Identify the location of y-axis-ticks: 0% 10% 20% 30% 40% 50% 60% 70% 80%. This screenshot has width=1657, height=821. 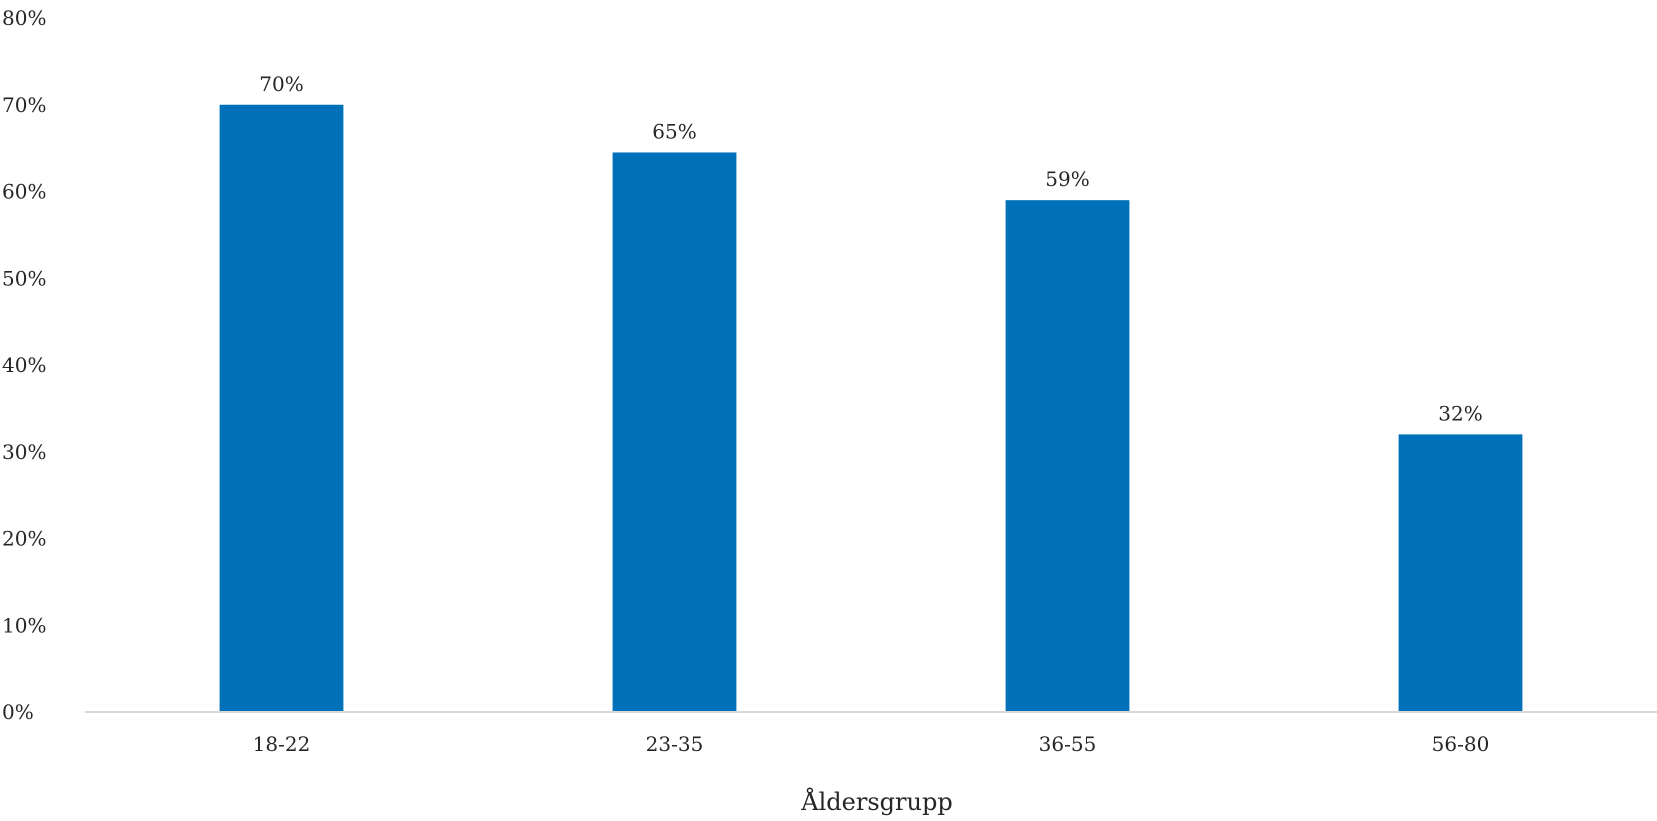
(24, 365).